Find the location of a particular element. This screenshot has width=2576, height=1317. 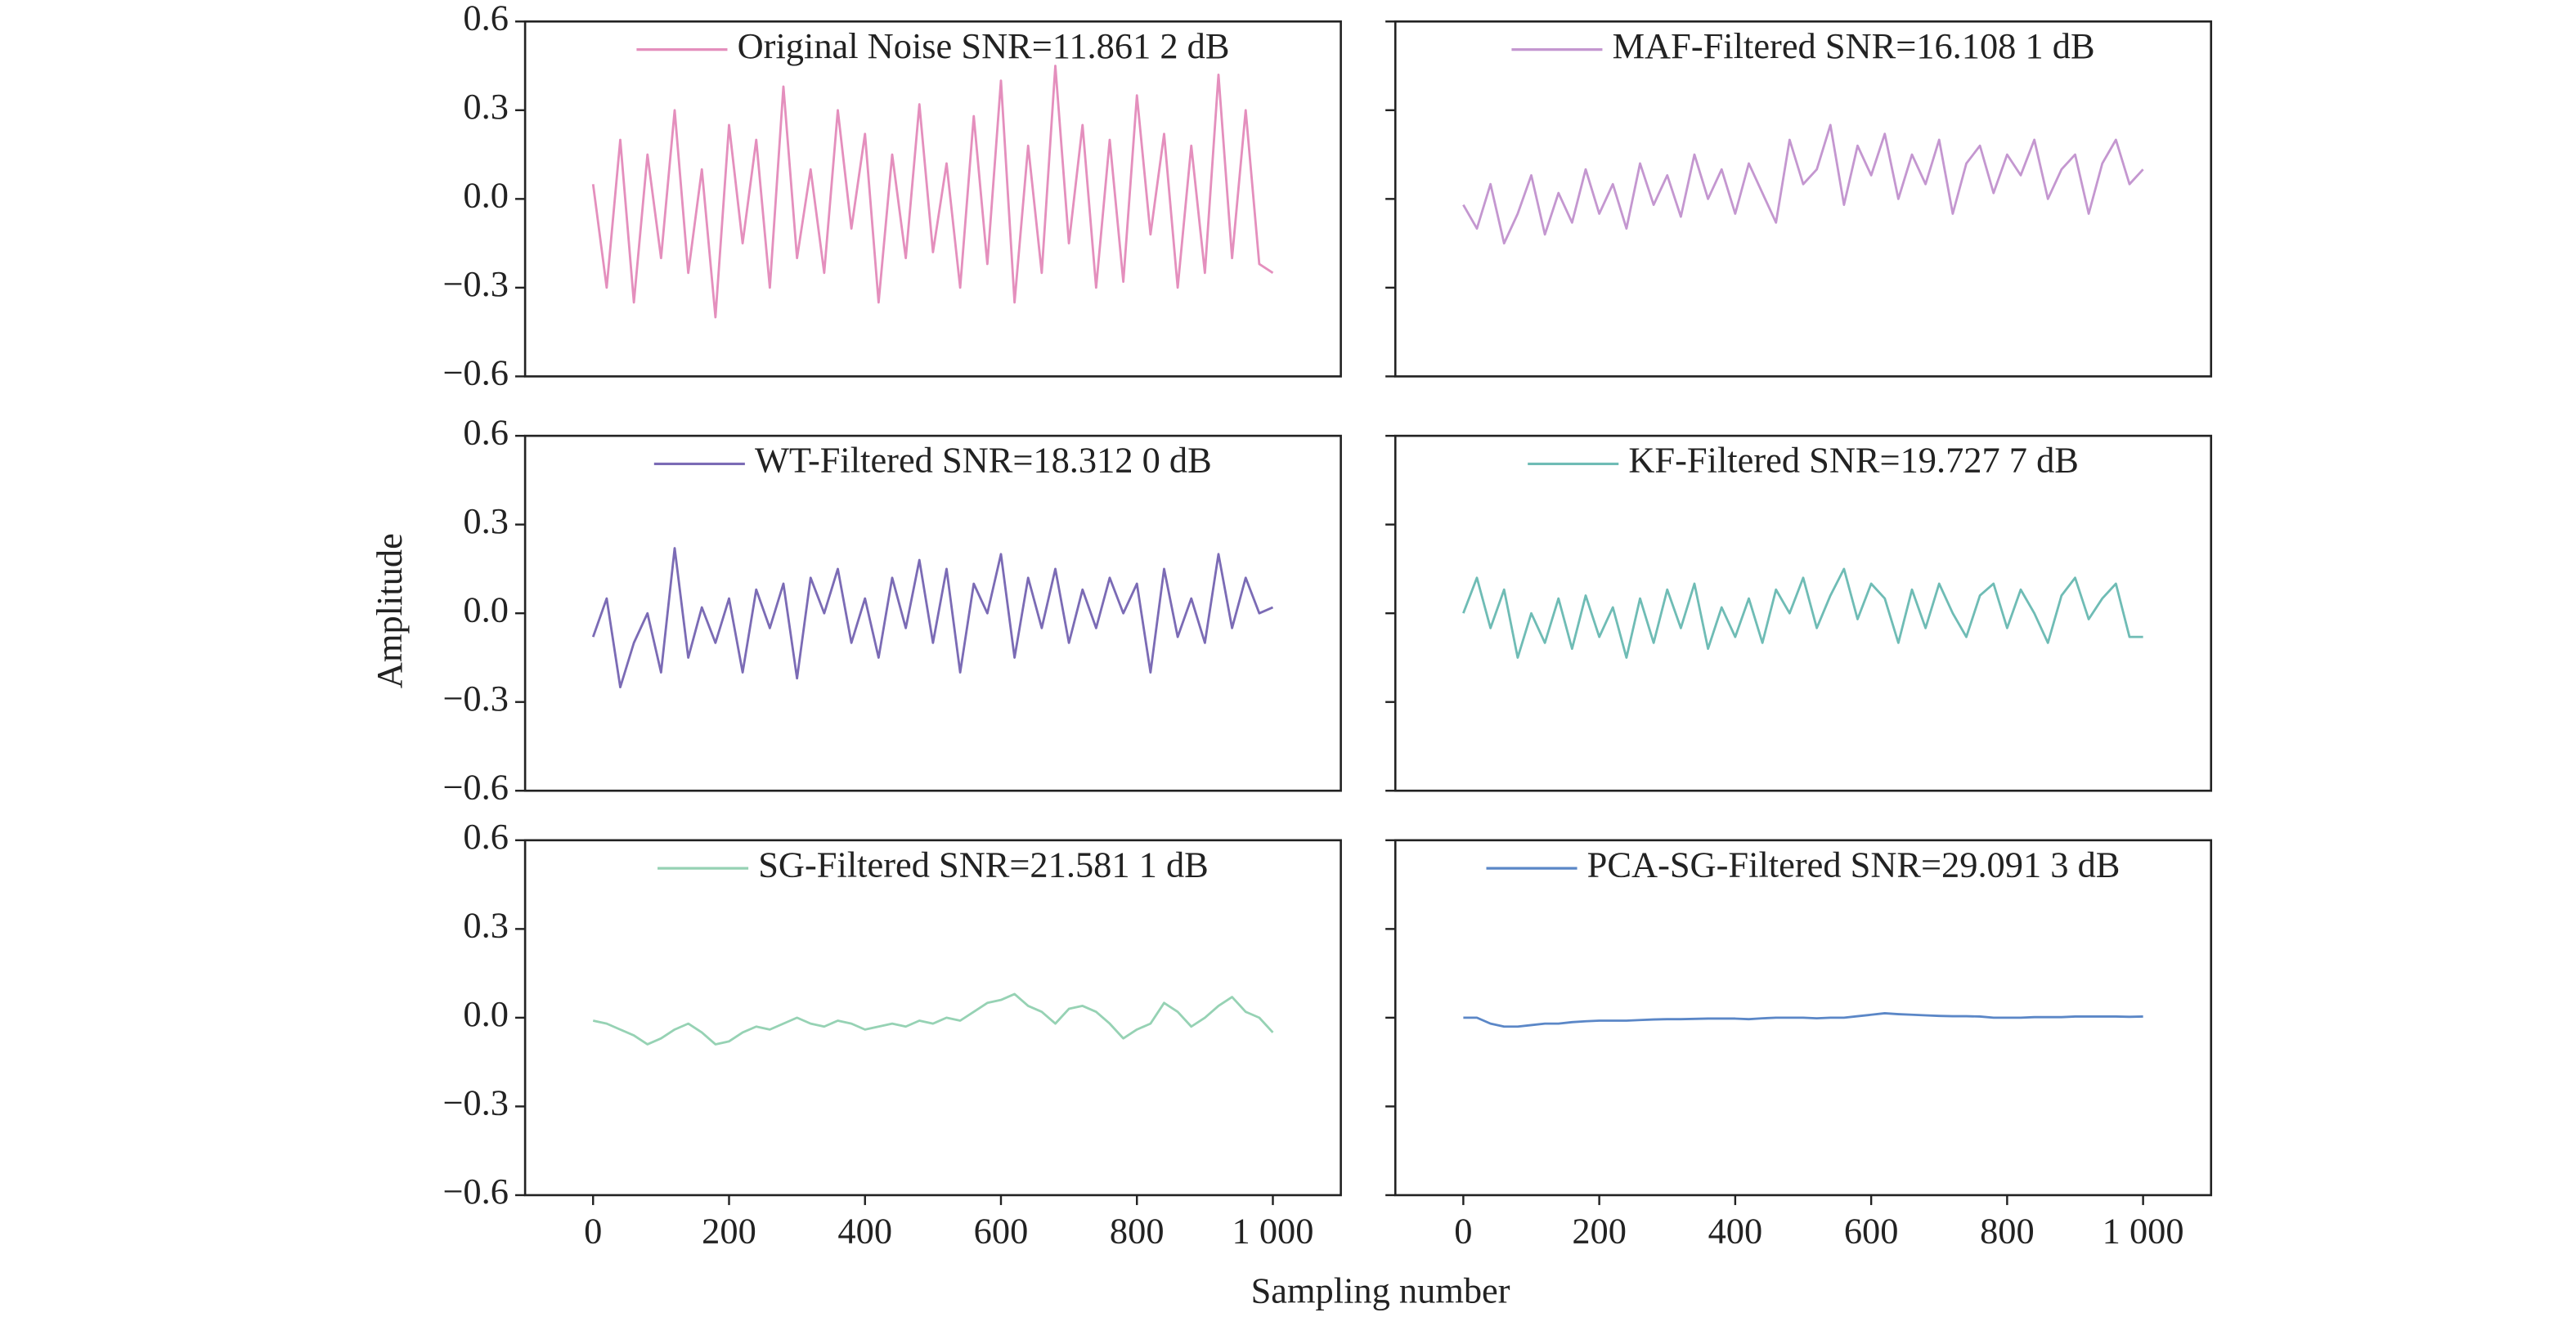

legend: Original Noise SNR=11.861 2 dB is located at coordinates (933, 45).